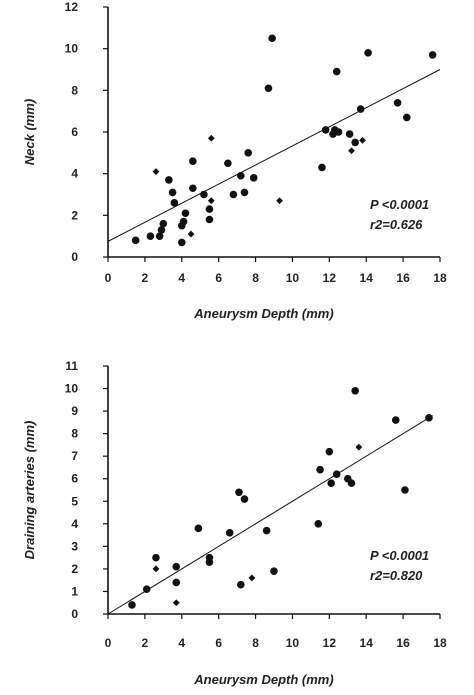 This screenshot has height=695, width=474. I want to click on y-tick-label: 10, so click(72, 389).